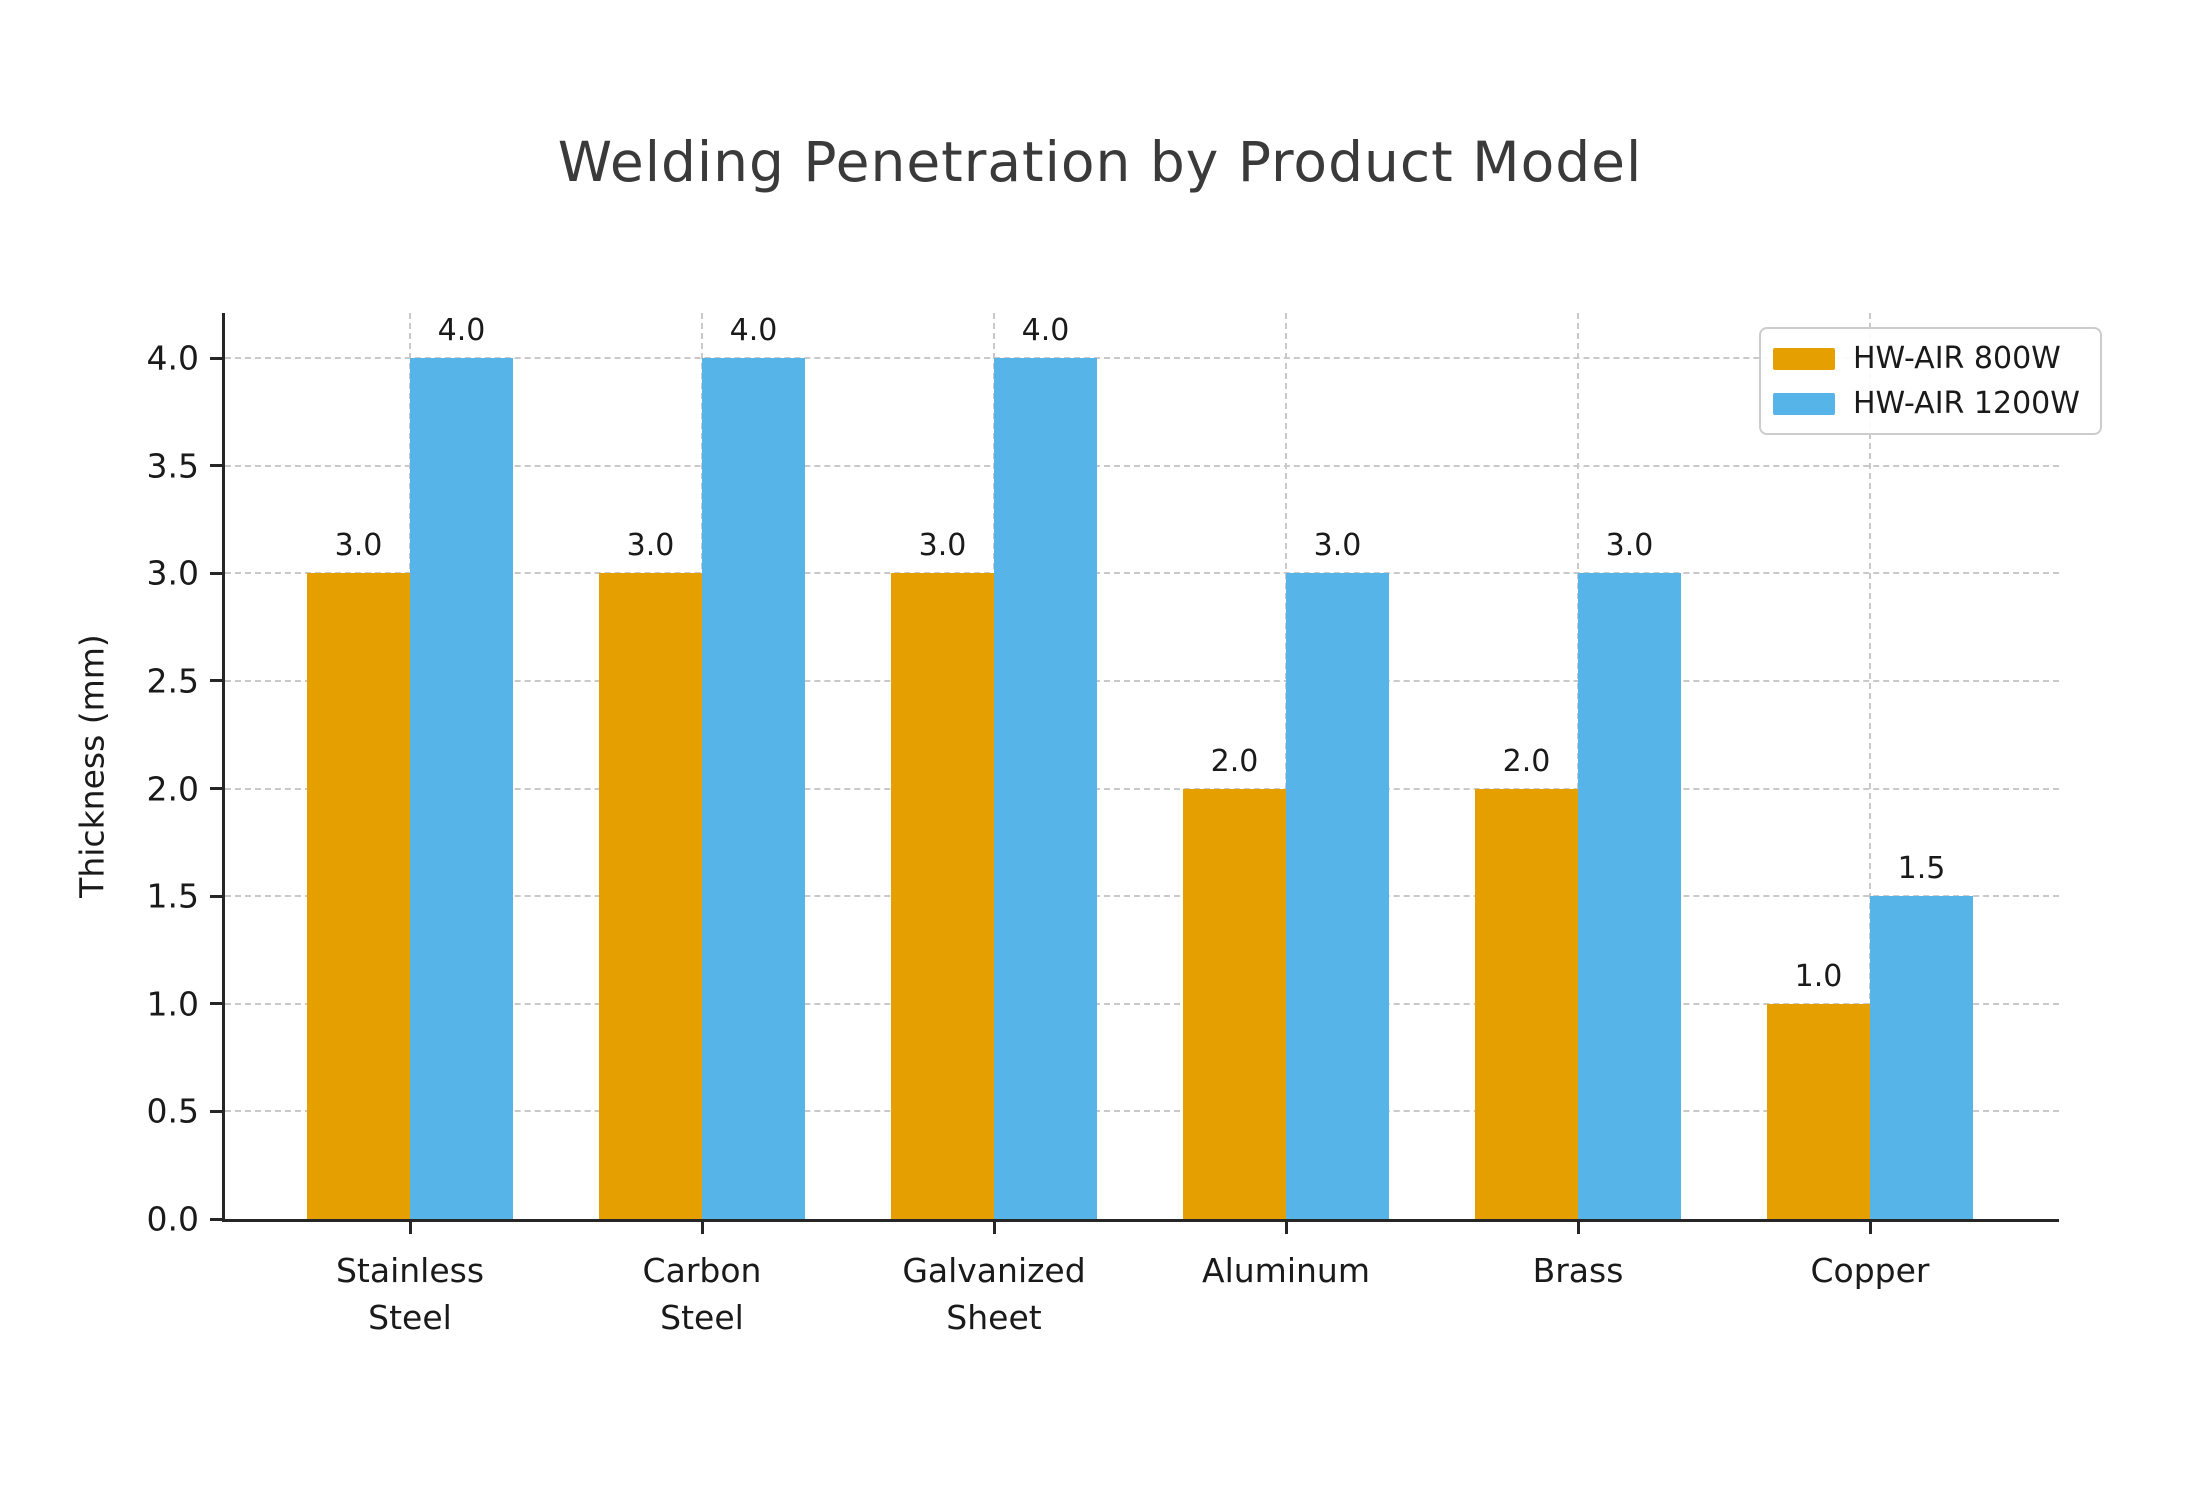  Describe the element at coordinates (172, 466) in the screenshot. I see `y-tick-label: 3.5` at that location.